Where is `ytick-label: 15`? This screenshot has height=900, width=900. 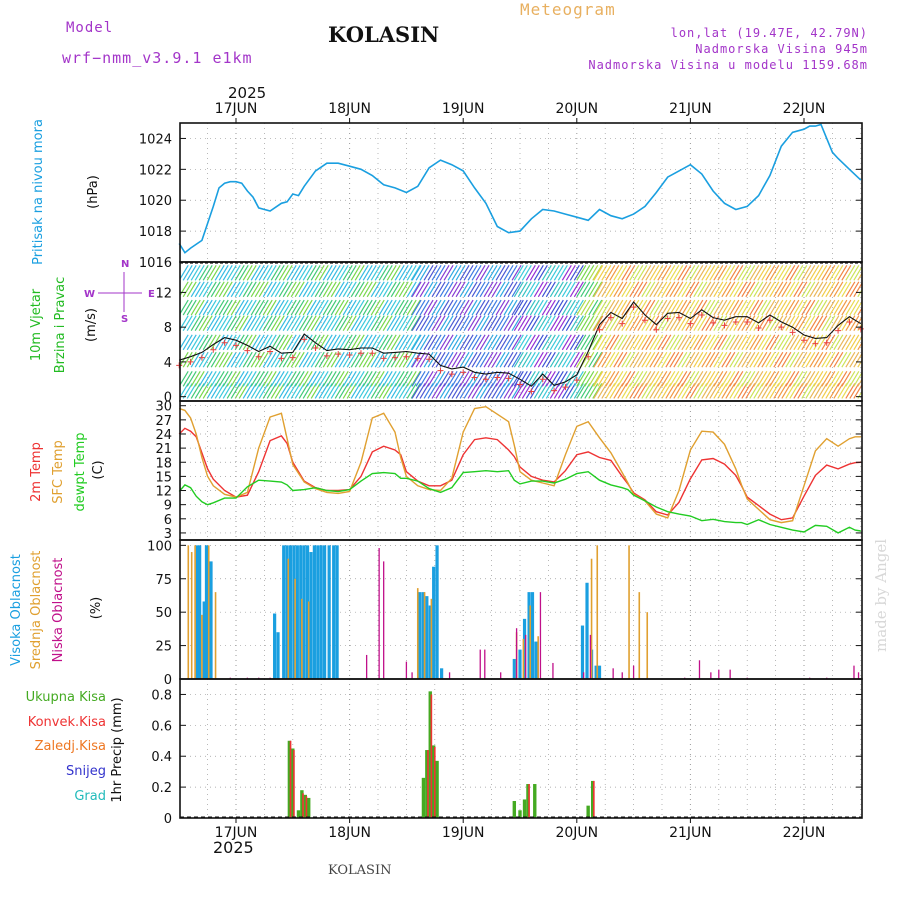 ytick-label: 15 is located at coordinates (163, 477).